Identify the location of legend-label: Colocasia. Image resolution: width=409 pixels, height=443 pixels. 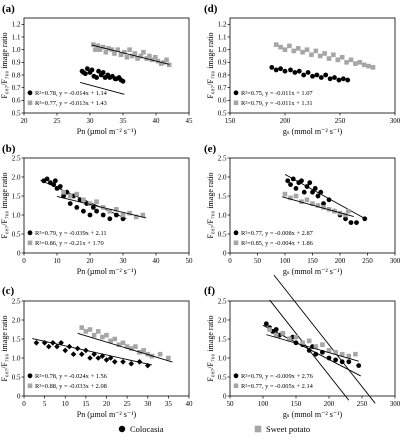
(147, 429).